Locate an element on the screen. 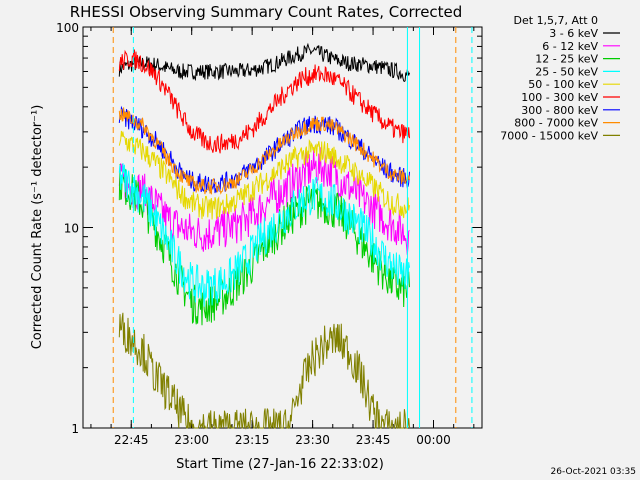 This screenshot has height=480, width=640. x-tick-label: 00:00 is located at coordinates (433, 440).